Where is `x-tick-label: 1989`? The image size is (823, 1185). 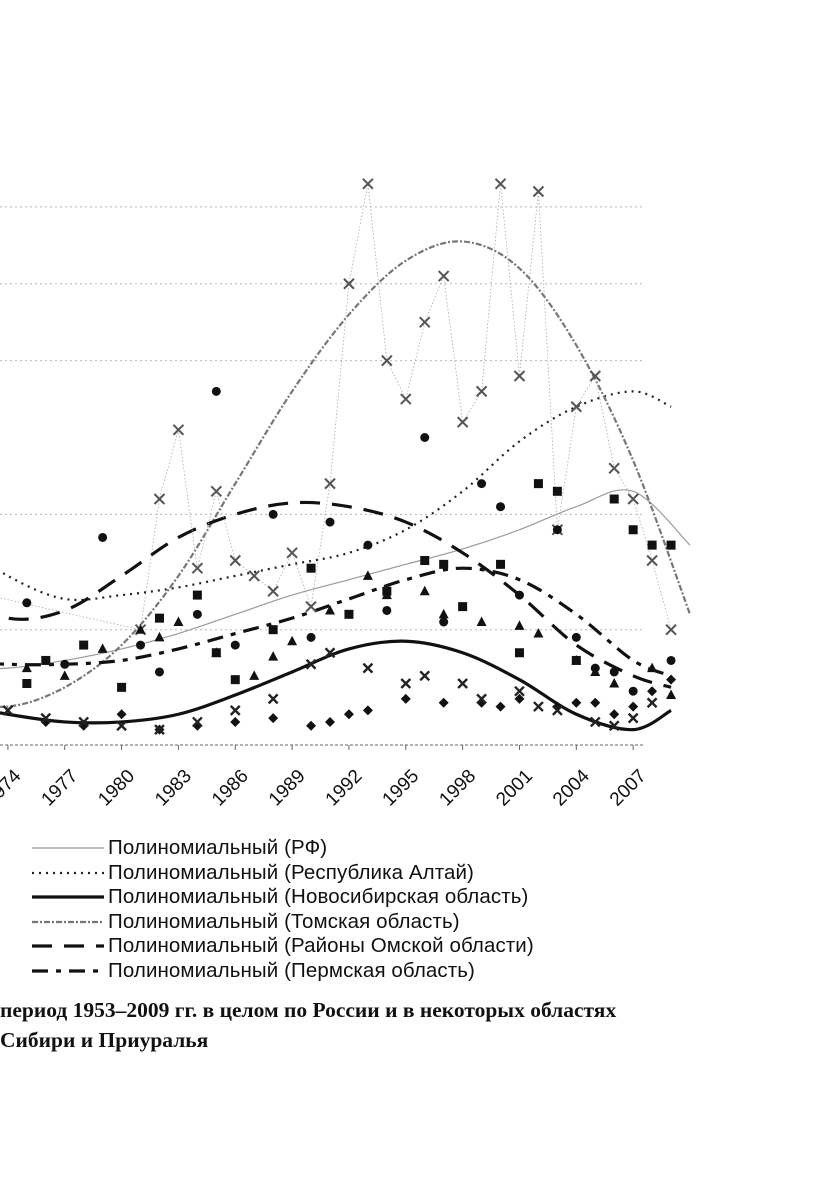
x-tick-label: 1989 is located at coordinates (287, 788).